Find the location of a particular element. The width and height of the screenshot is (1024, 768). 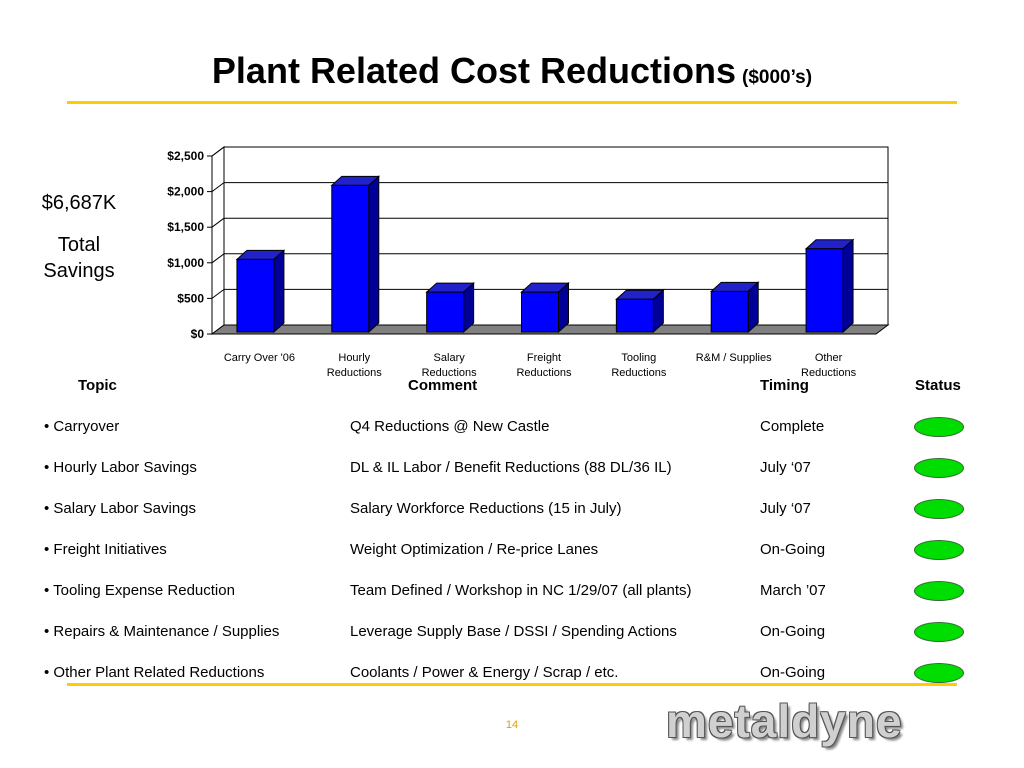

row-timing: Complete is located at coordinates (792, 426).